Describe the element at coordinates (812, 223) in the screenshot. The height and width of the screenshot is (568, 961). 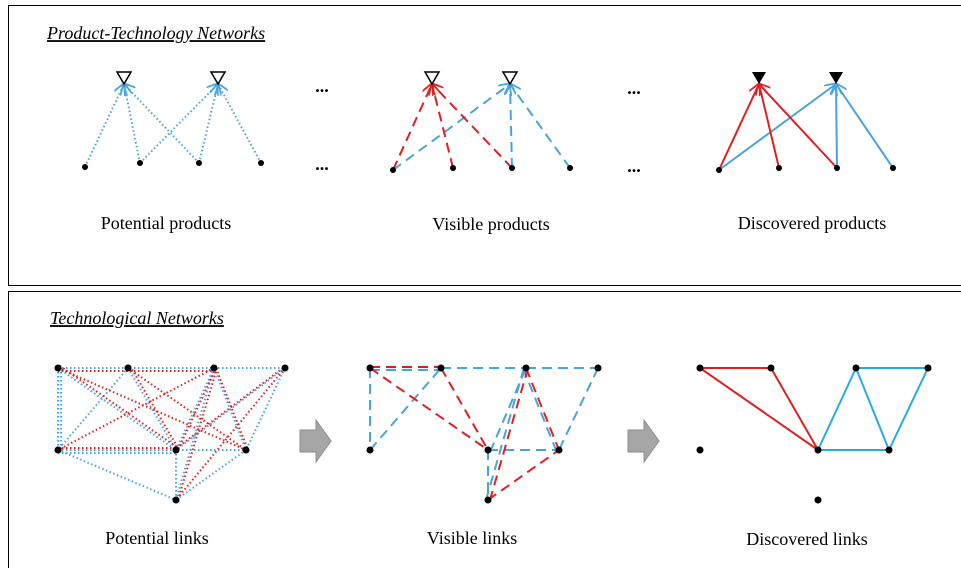
I see `panel-label: Discovered products` at that location.